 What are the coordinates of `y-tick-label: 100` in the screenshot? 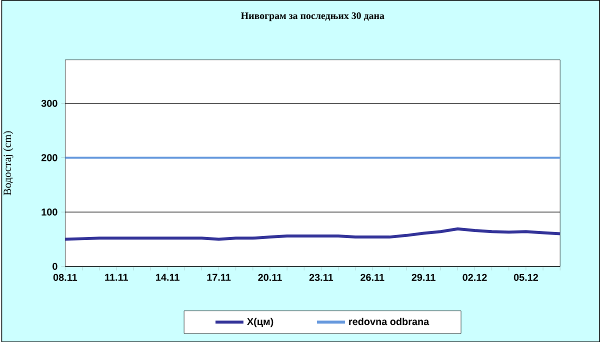 It's located at (50, 212).